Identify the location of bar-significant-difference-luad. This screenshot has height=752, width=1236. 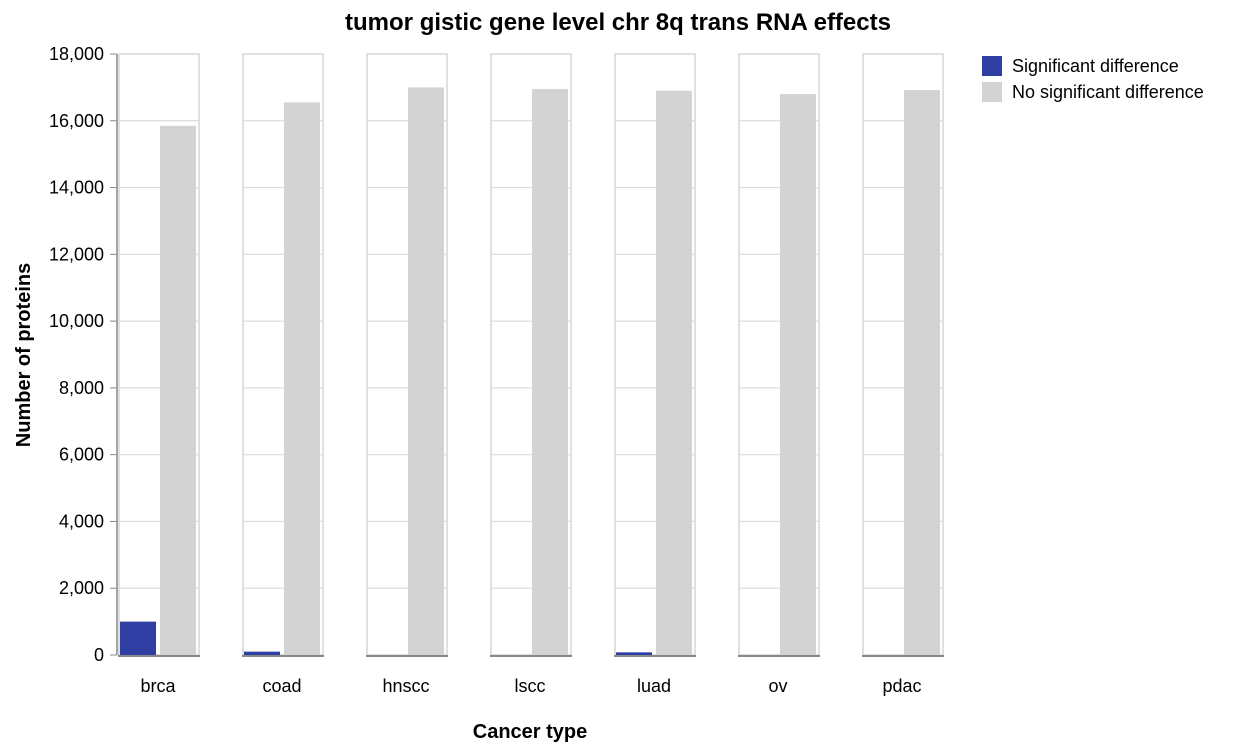
(634, 653).